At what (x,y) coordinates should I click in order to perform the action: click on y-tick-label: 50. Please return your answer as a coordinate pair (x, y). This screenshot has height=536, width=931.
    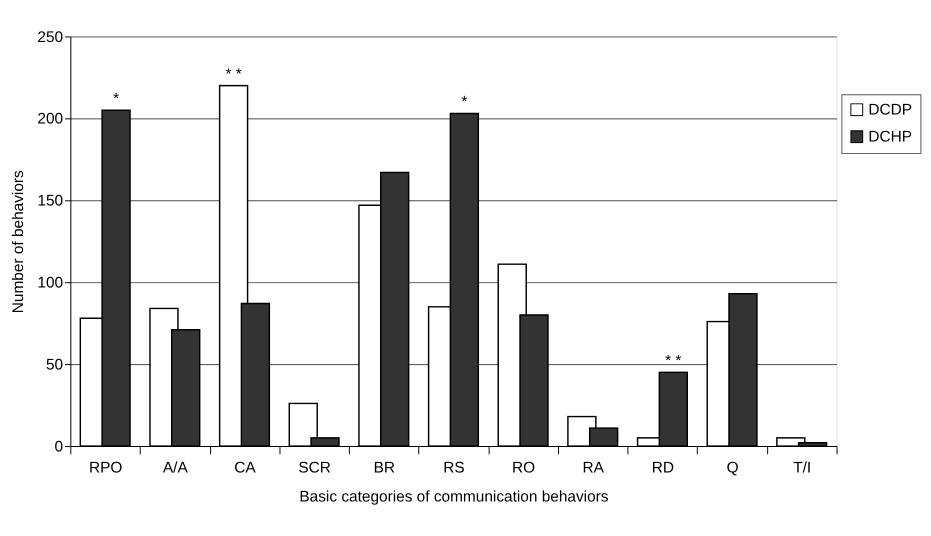
    Looking at the image, I should click on (55, 365).